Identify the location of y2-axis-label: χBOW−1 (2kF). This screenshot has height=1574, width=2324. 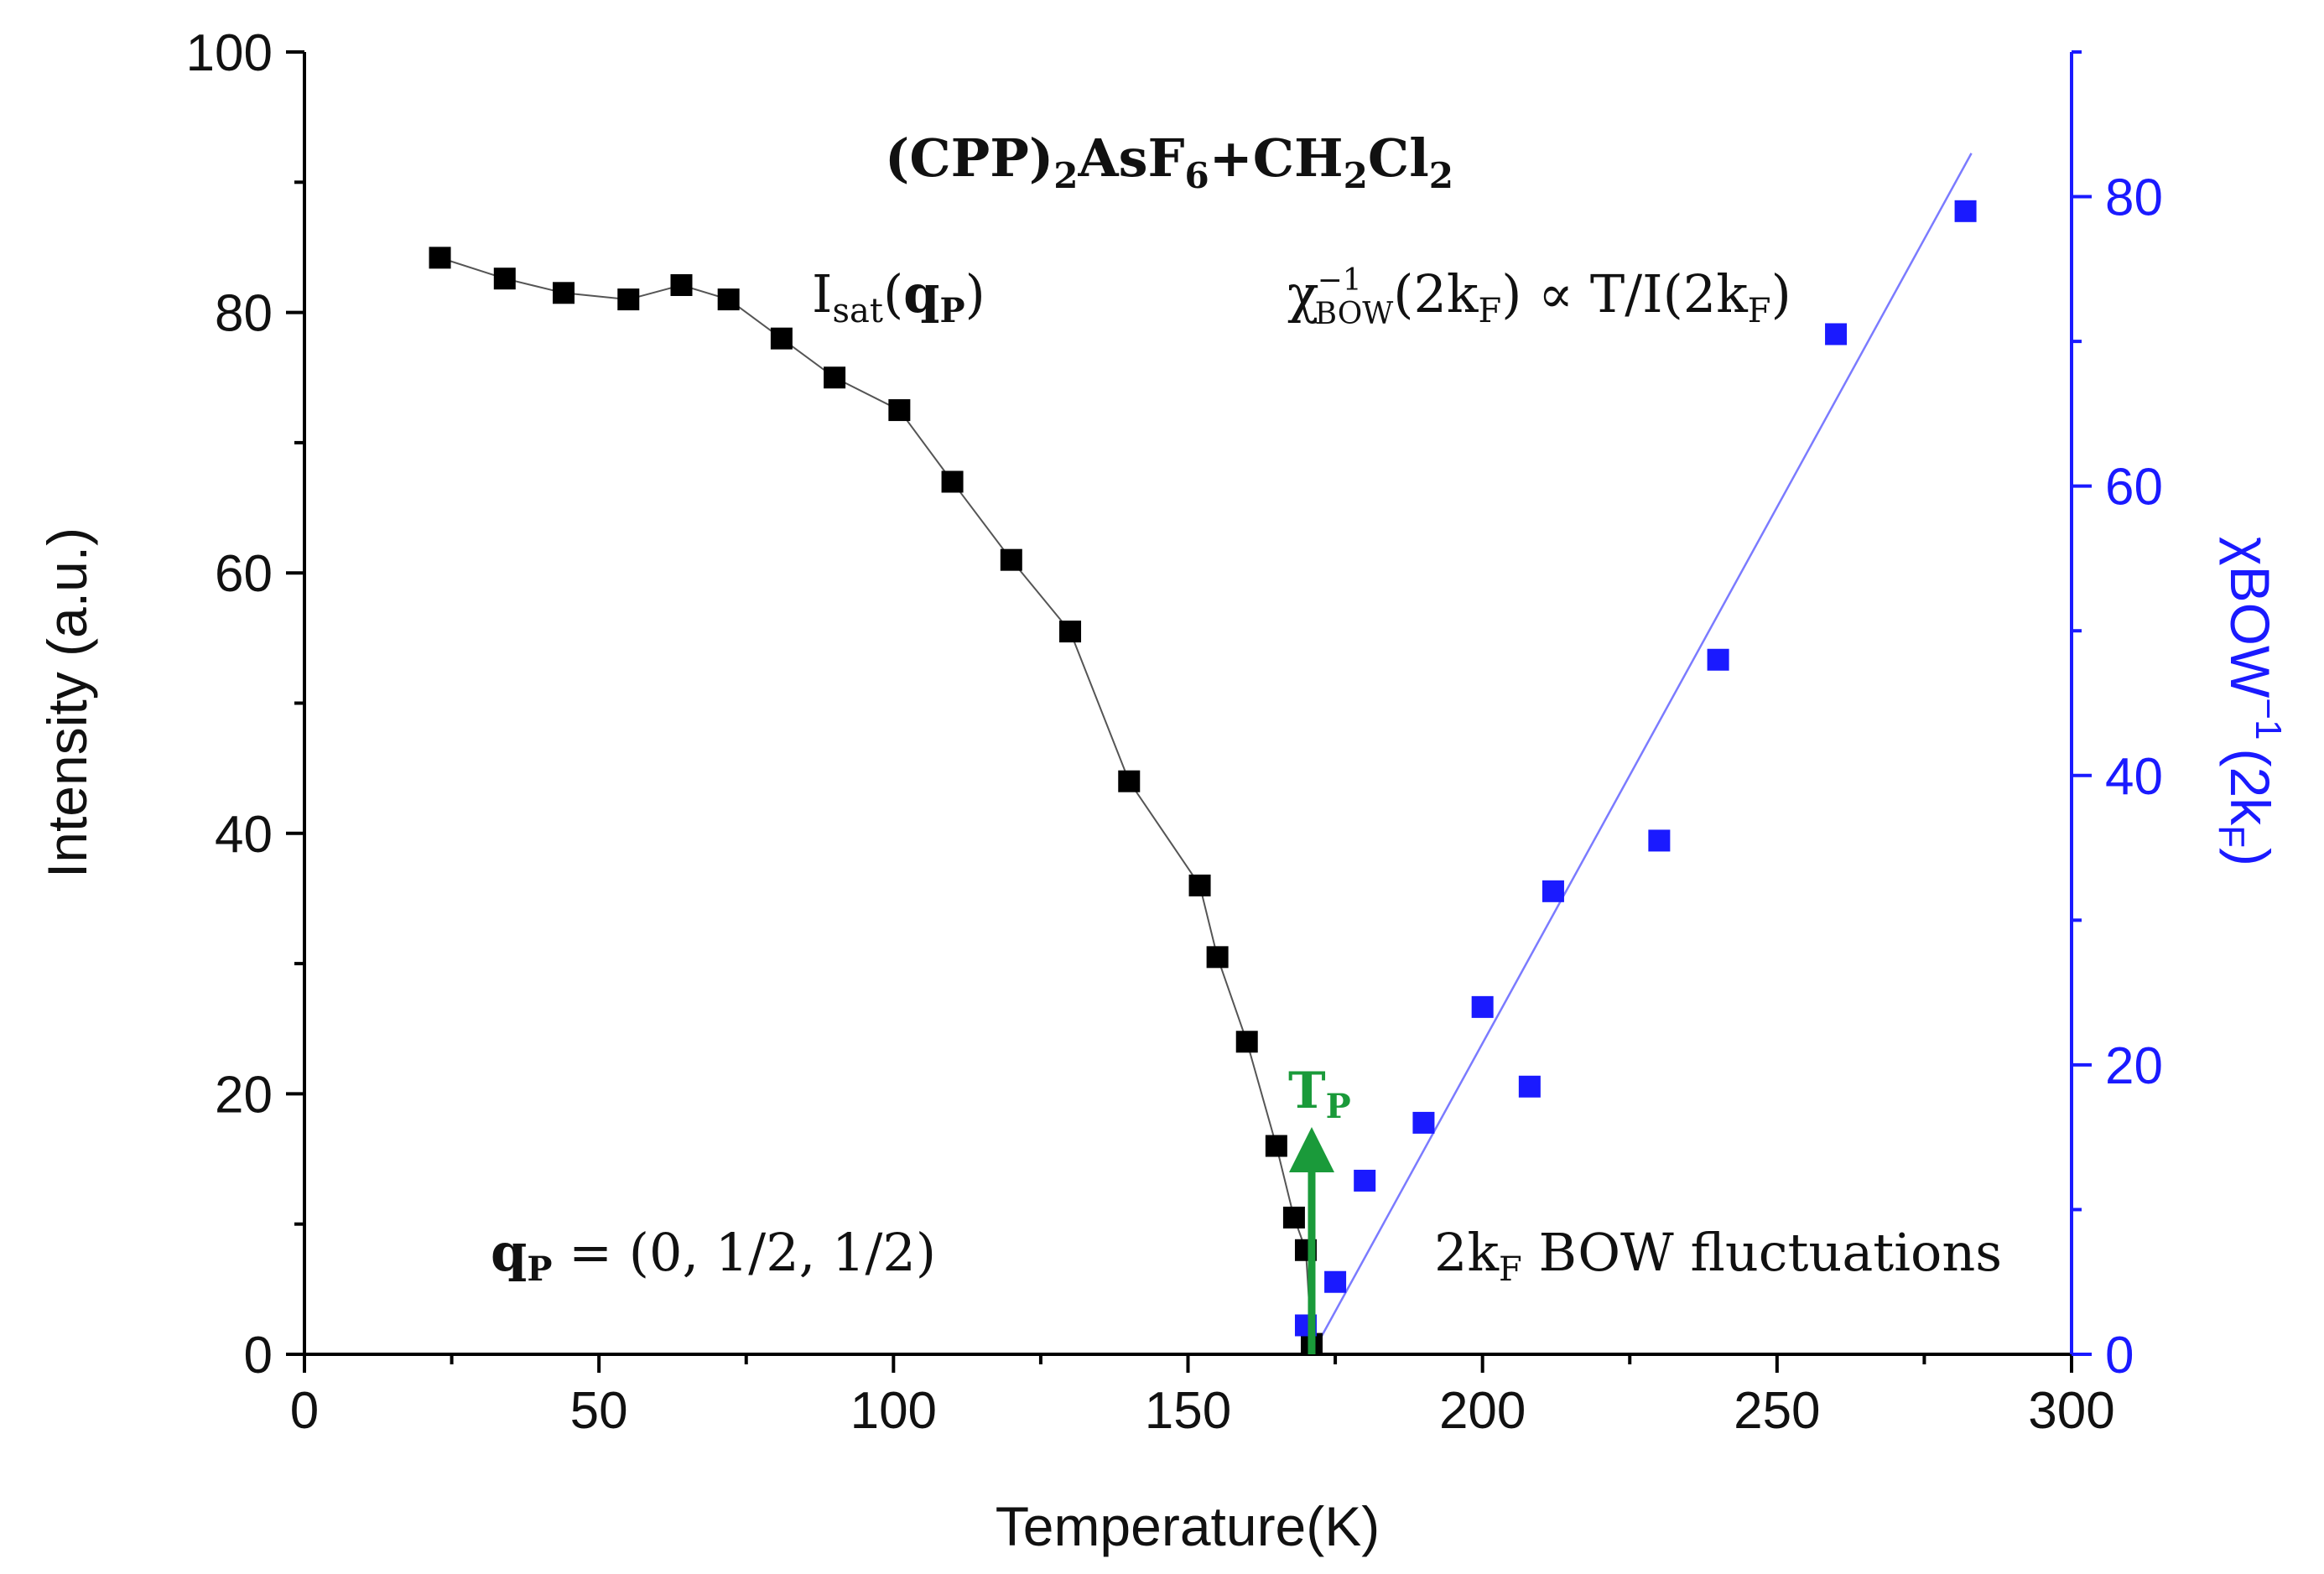
(2250, 701).